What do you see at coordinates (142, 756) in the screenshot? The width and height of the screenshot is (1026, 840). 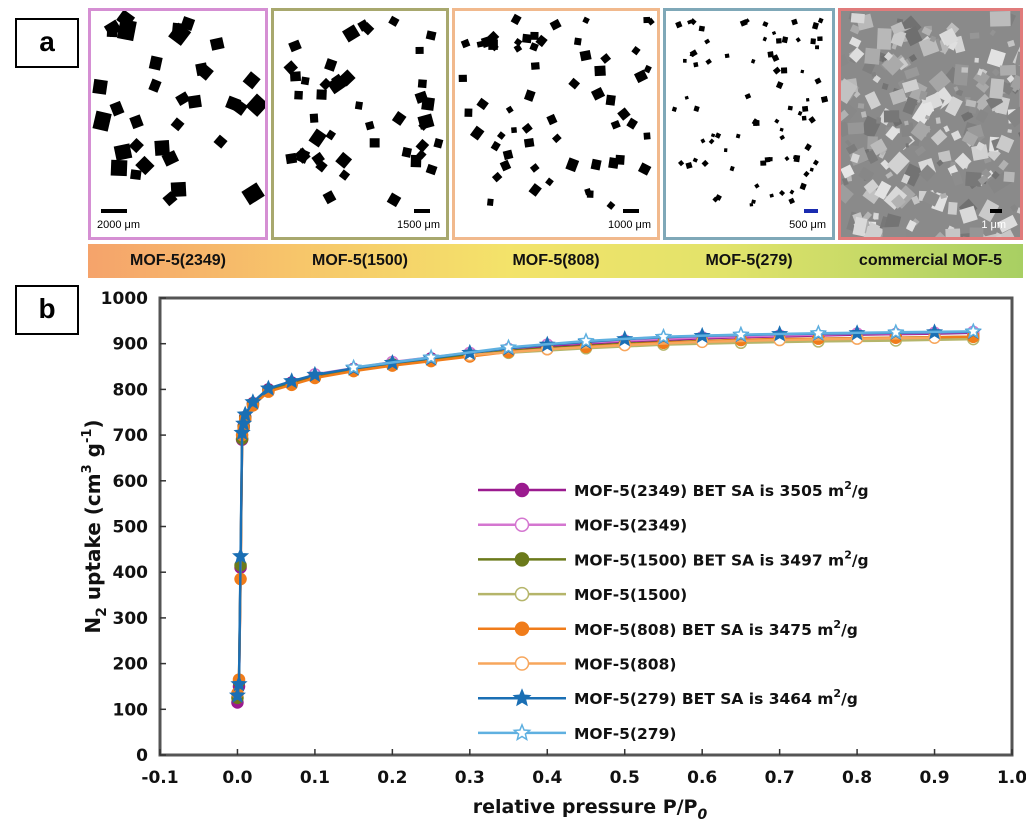 I see `y-tick-label: 0` at bounding box center [142, 756].